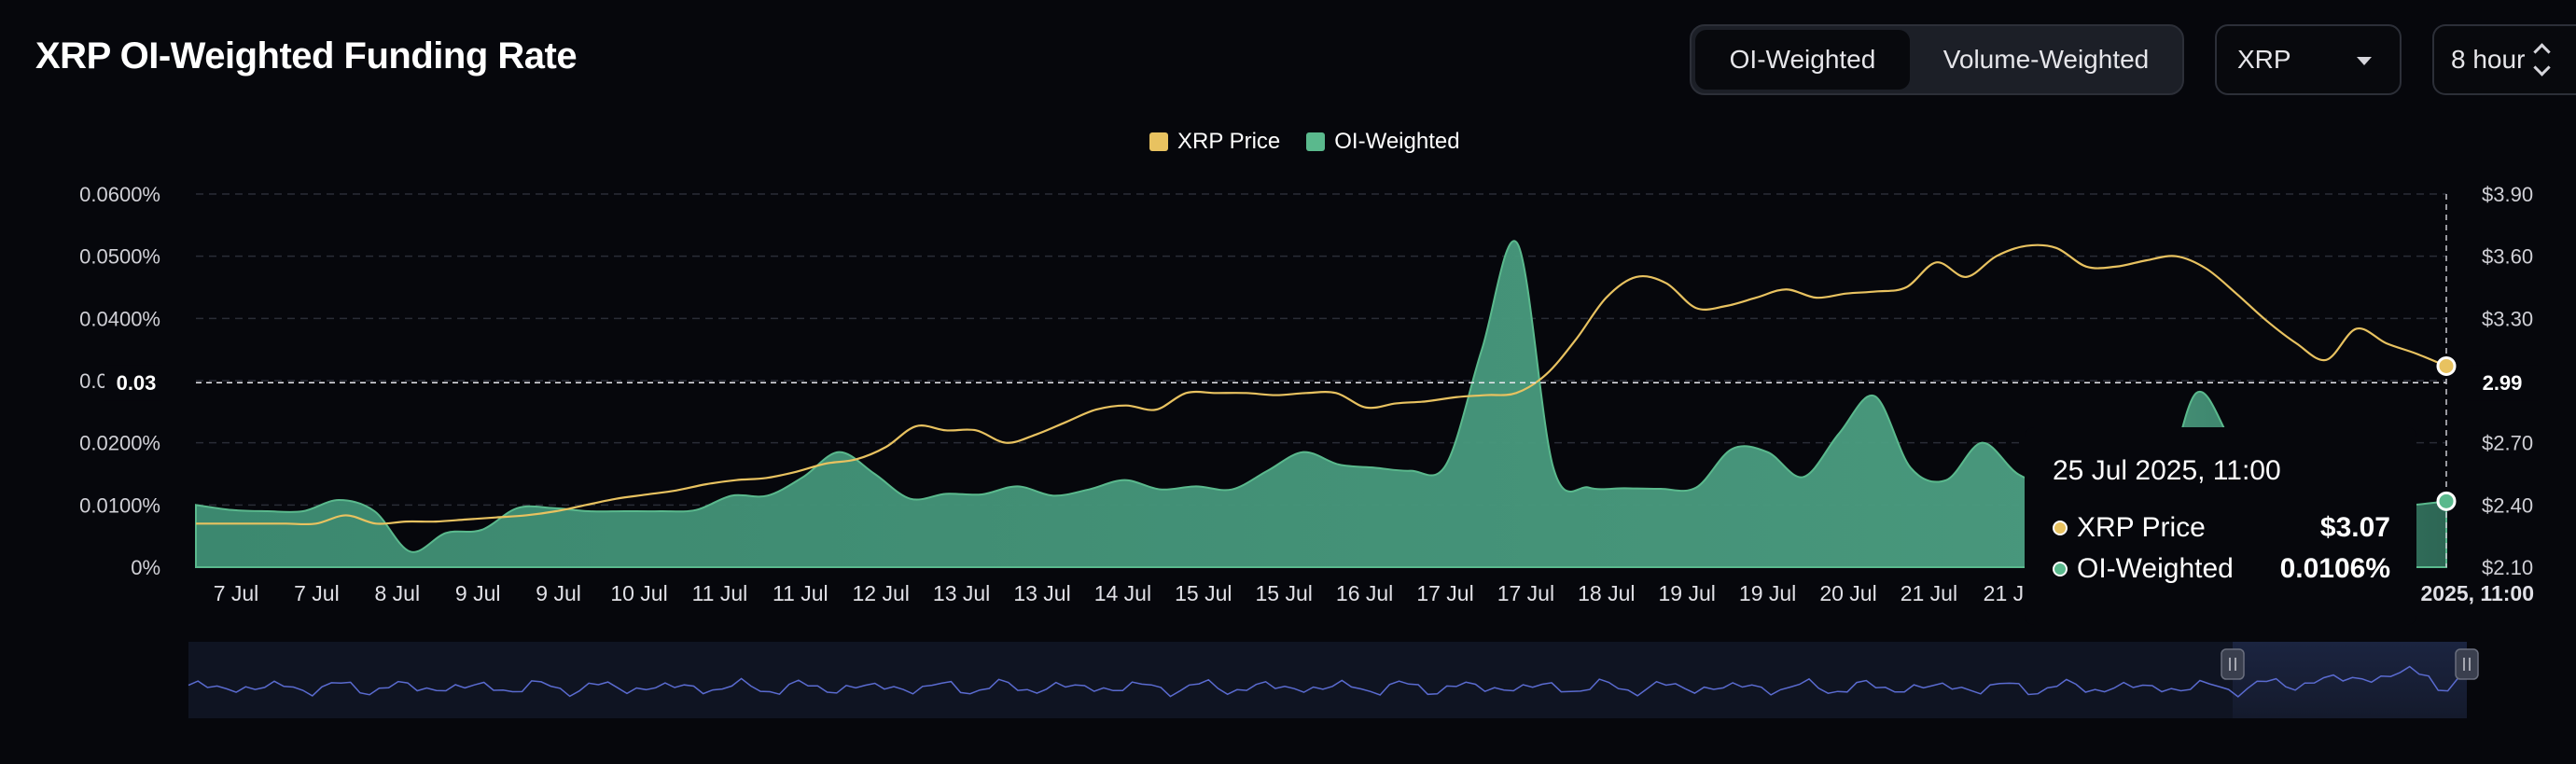 The width and height of the screenshot is (2576, 764). I want to click on tooltip-label-funding: OI-Weighted, so click(2155, 568).